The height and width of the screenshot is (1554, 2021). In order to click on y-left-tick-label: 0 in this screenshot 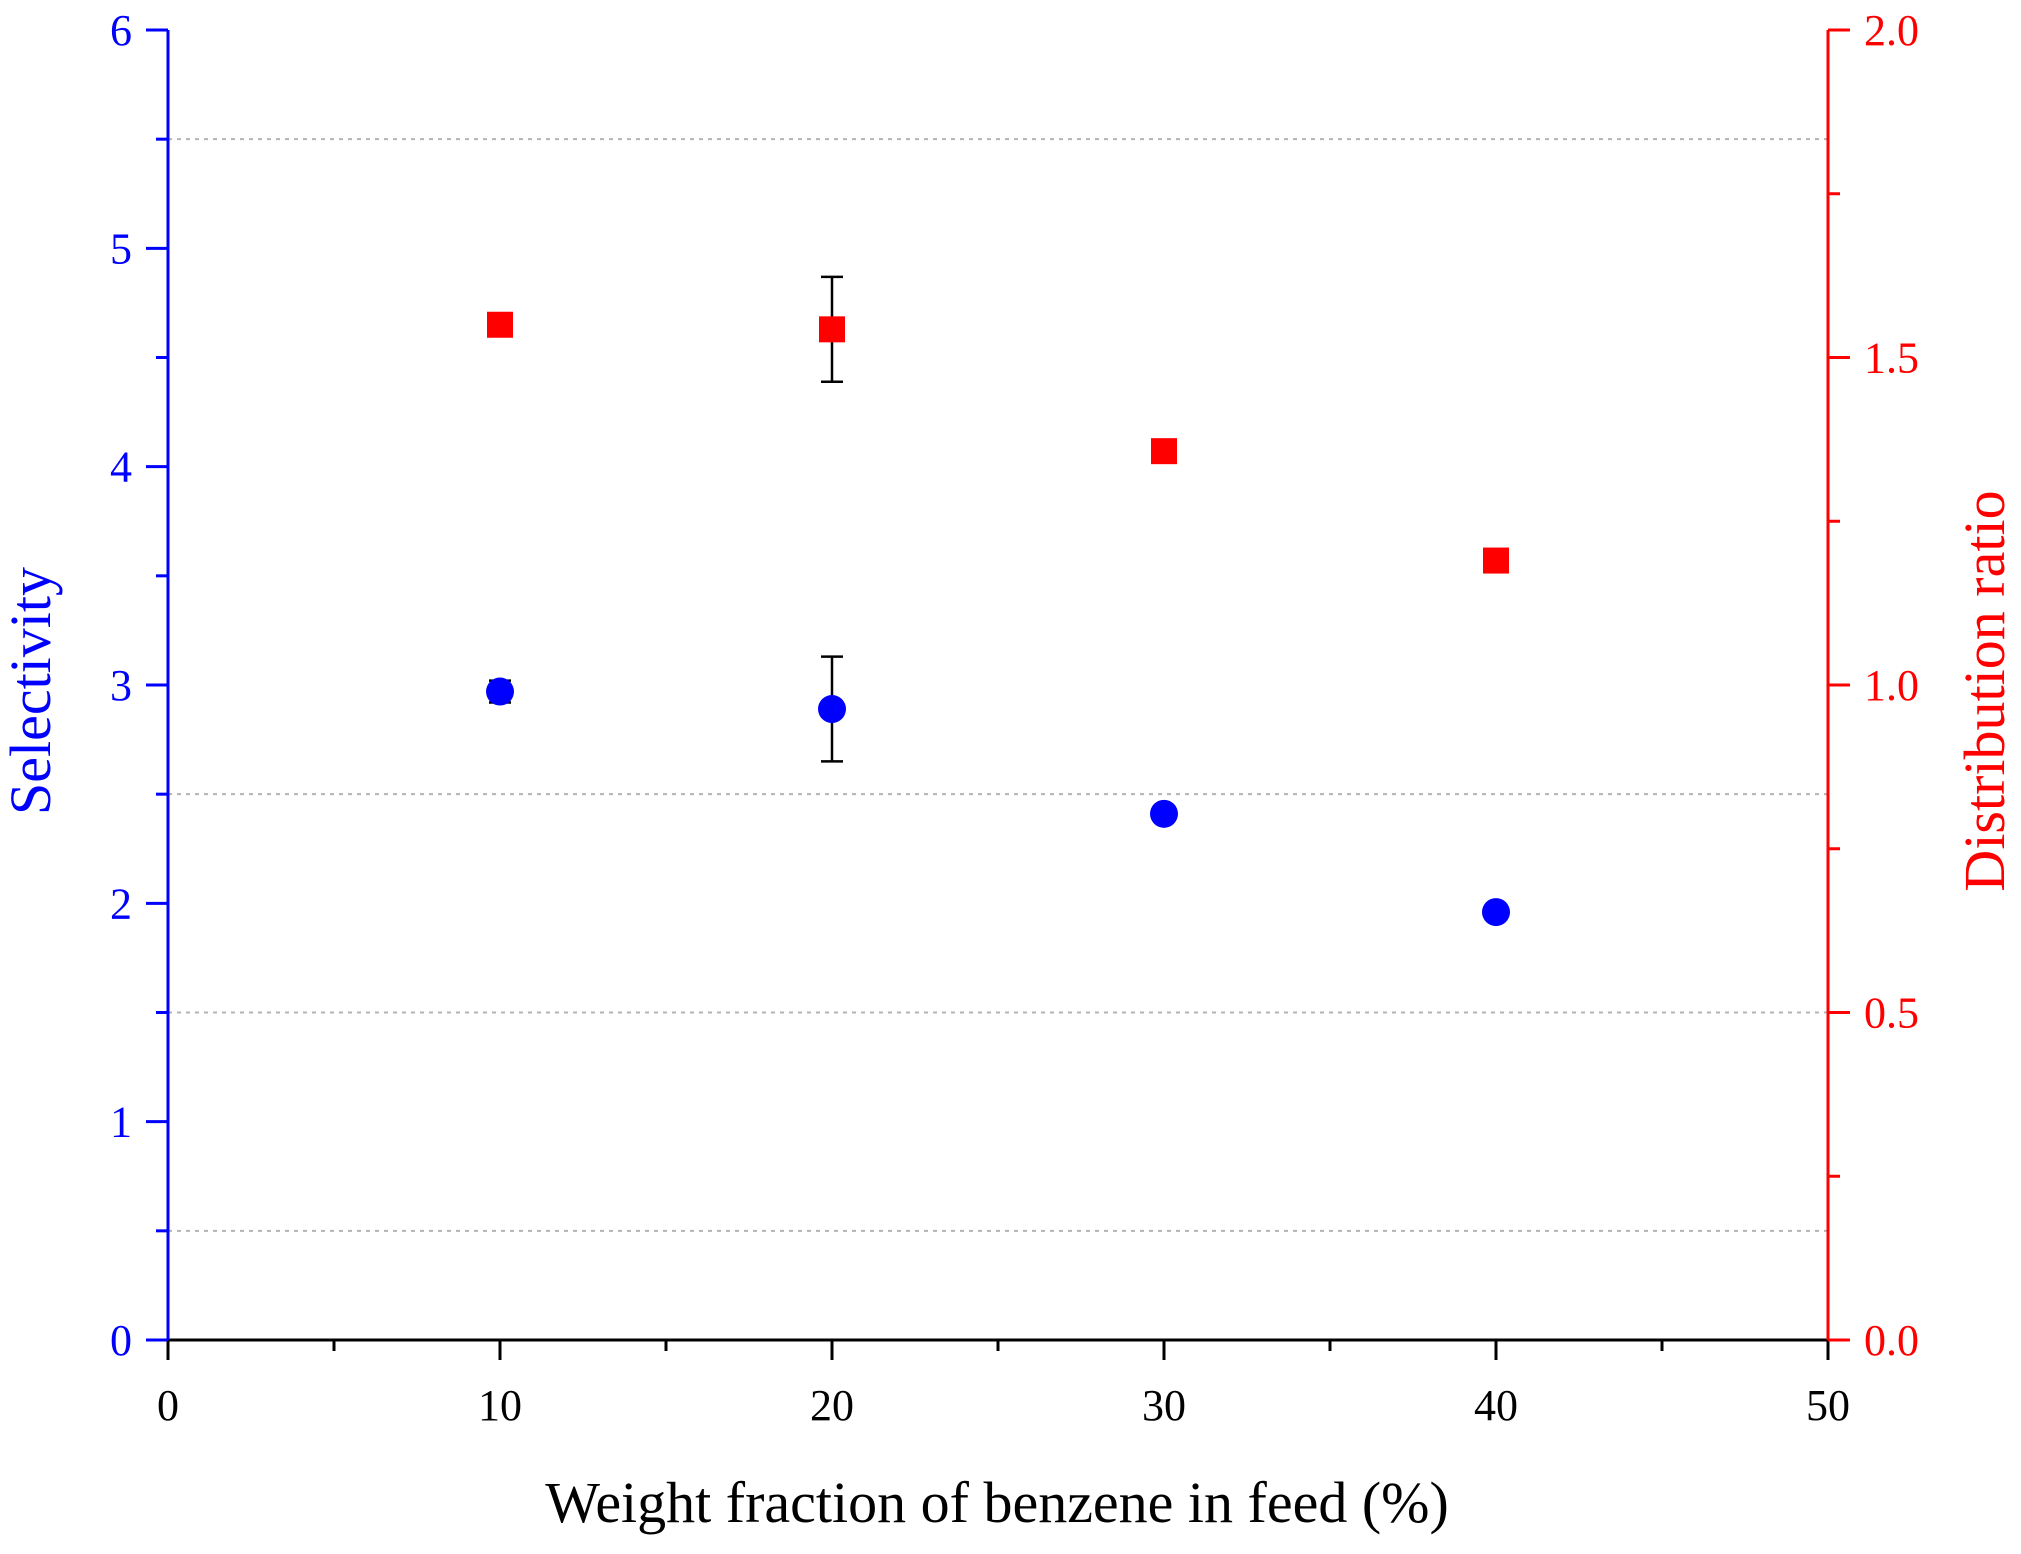, I will do `click(121, 1340)`.